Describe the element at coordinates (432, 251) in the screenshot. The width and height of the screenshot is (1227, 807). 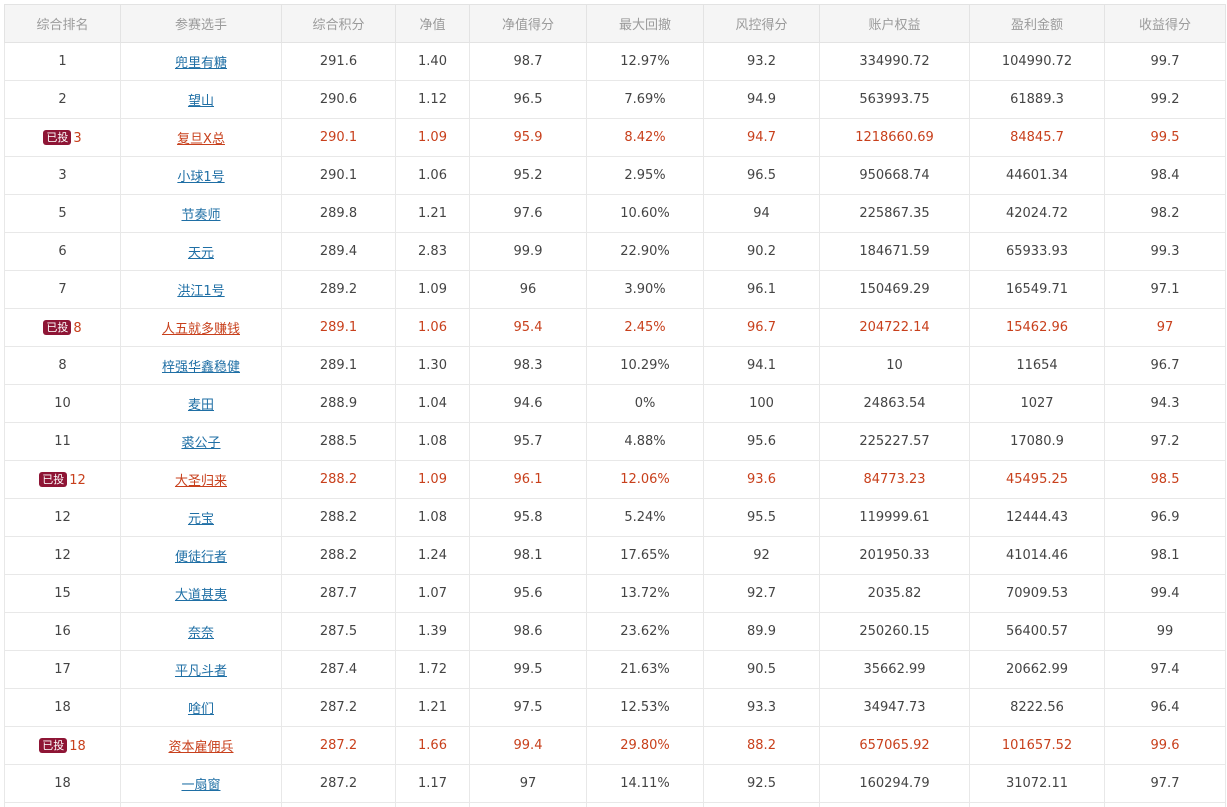
I see `nav-cell: 2.83` at that location.